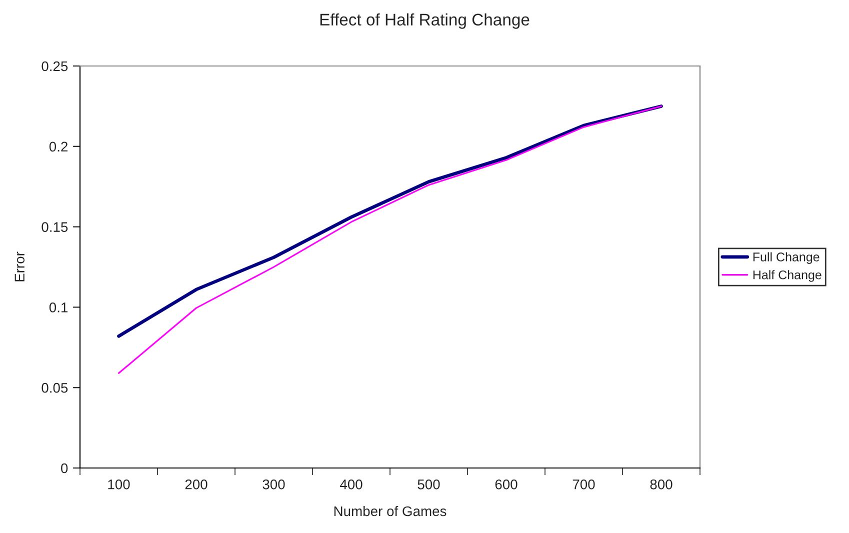 This screenshot has width=849, height=533. I want to click on x-tick-label: 400, so click(351, 484).